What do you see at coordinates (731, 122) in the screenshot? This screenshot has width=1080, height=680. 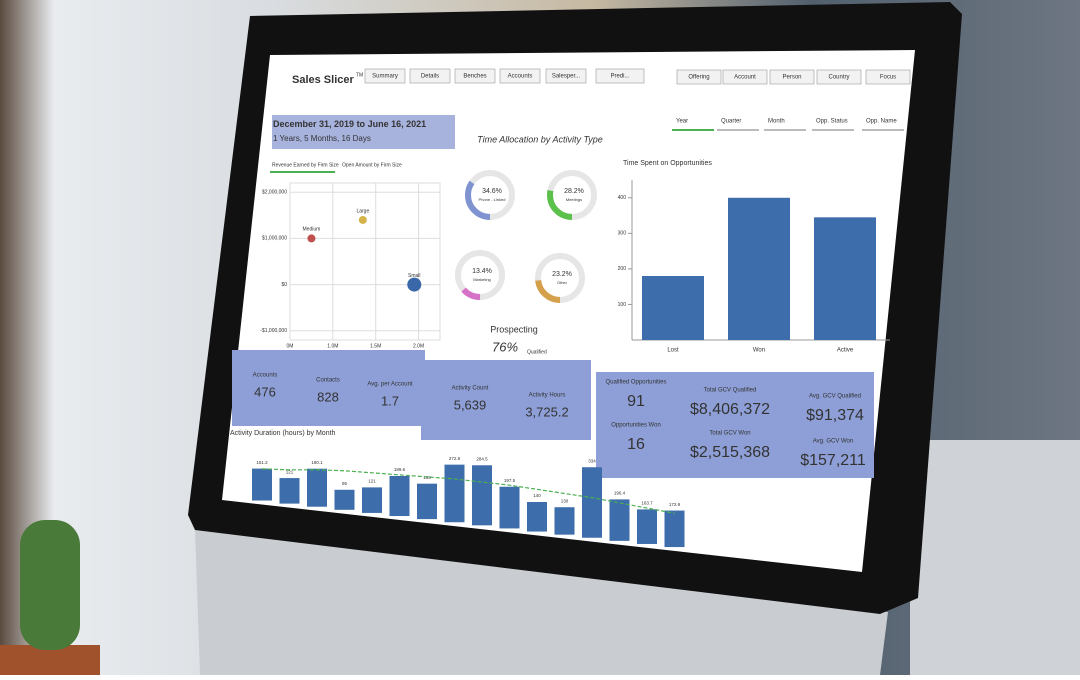 I see `period-button: Quarter` at bounding box center [731, 122].